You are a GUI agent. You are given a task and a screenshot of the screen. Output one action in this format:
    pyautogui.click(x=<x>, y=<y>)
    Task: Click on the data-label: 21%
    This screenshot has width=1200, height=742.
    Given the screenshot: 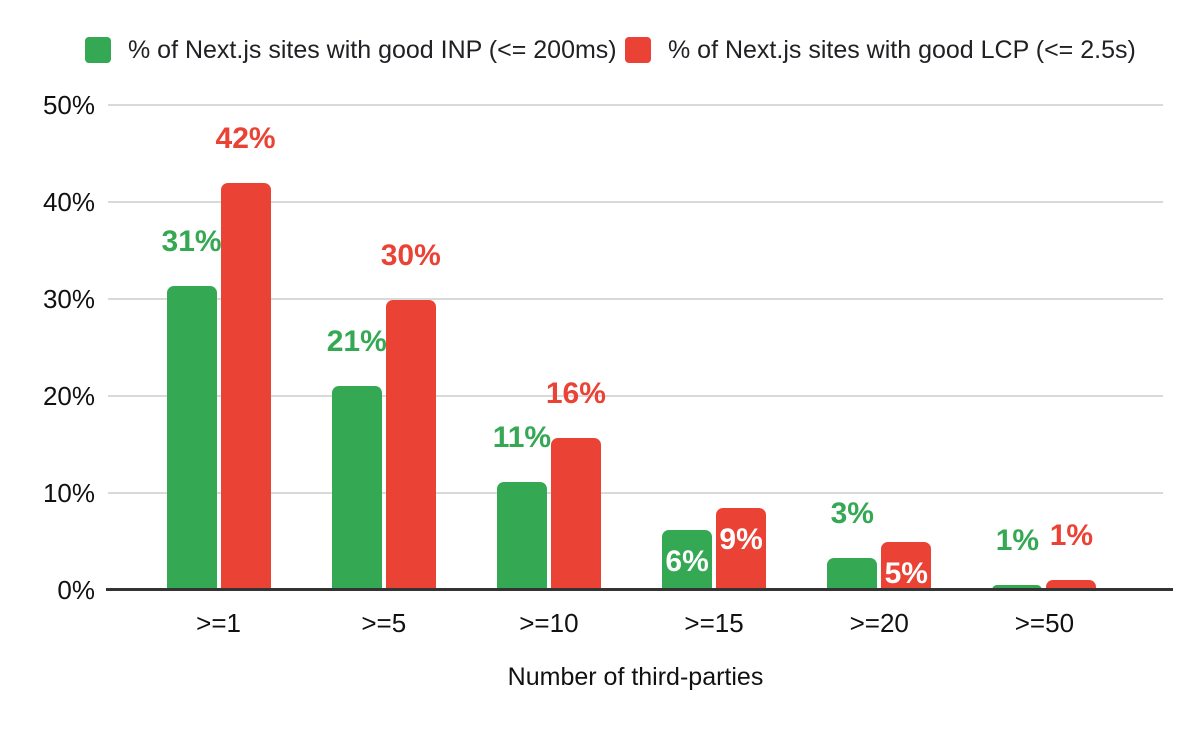 What is the action you would take?
    pyautogui.click(x=356, y=342)
    